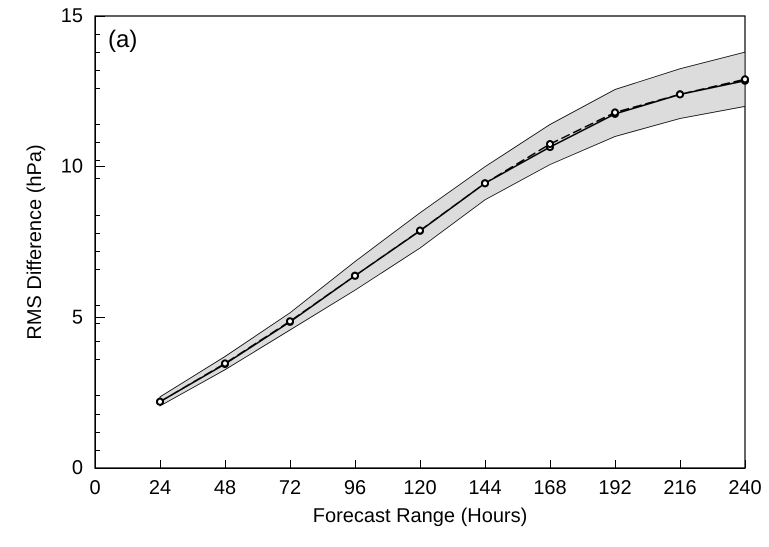 This screenshot has height=547, width=769. What do you see at coordinates (615, 488) in the screenshot?
I see `x-tick-label: 192` at bounding box center [615, 488].